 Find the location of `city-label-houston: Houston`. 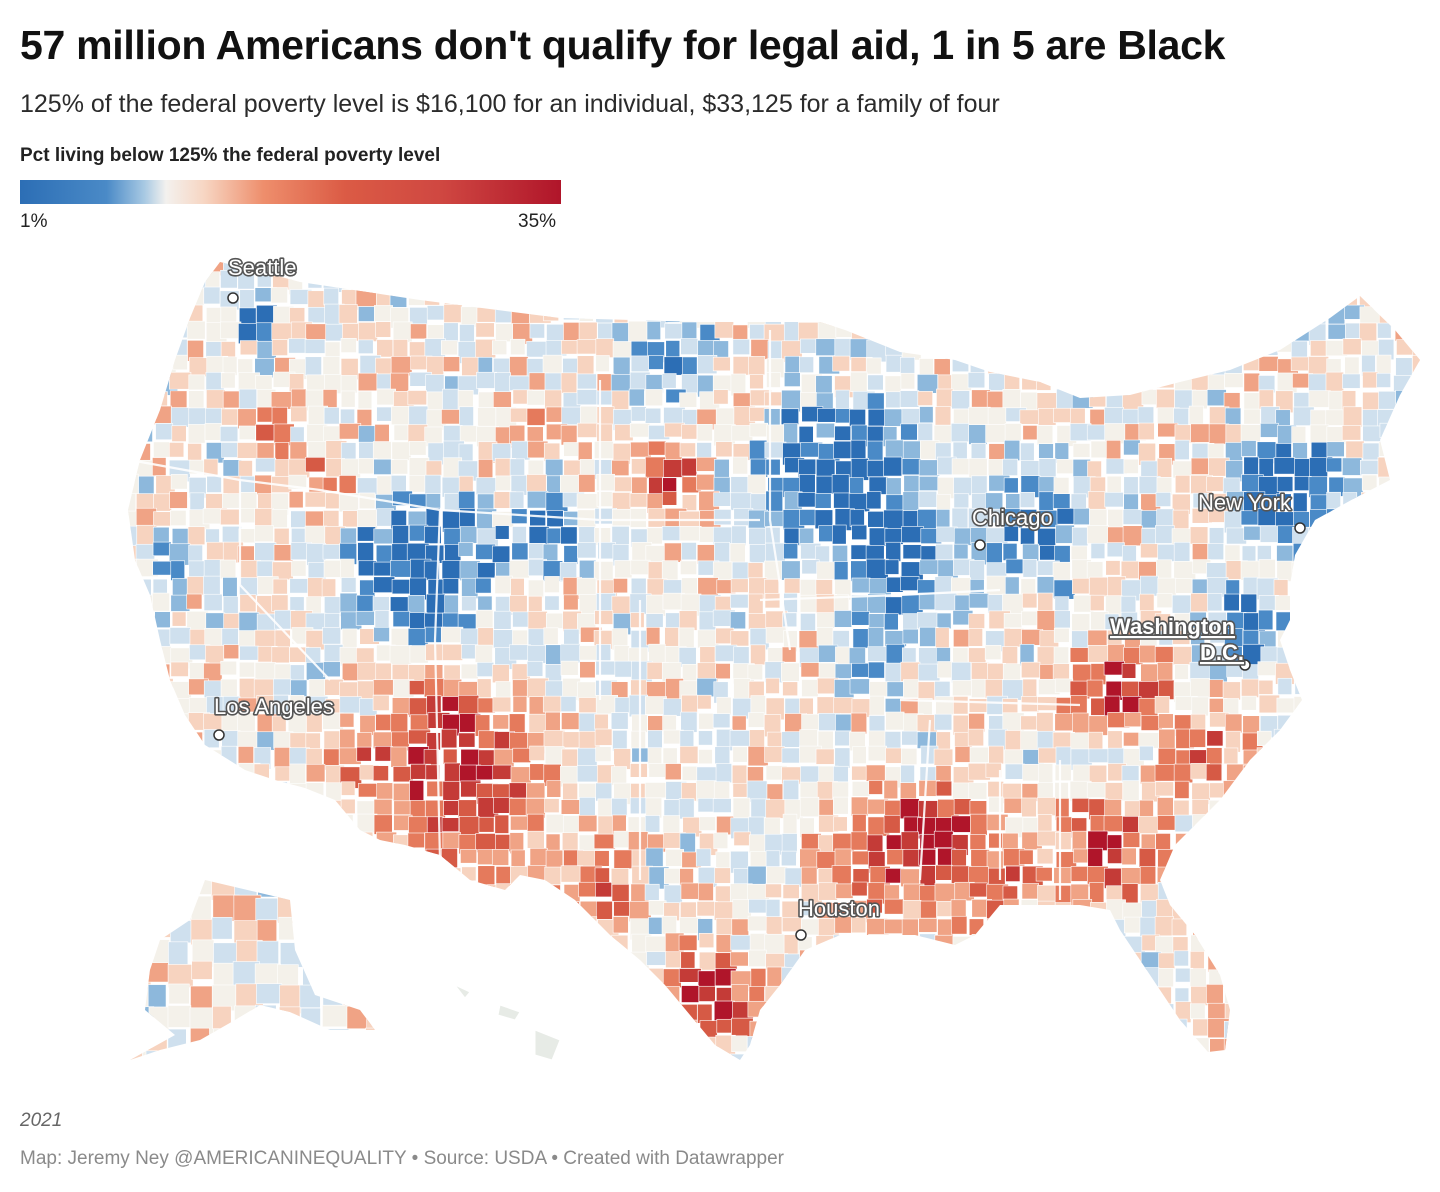

city-label-houston: Houston is located at coordinates (839, 908).